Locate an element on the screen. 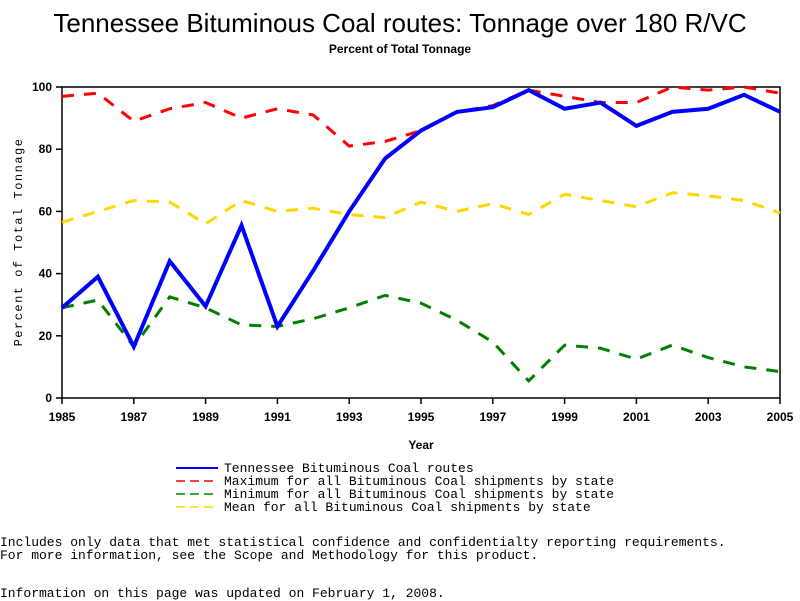 The width and height of the screenshot is (800, 601). y-tick-label: 0 is located at coordinates (48, 398).